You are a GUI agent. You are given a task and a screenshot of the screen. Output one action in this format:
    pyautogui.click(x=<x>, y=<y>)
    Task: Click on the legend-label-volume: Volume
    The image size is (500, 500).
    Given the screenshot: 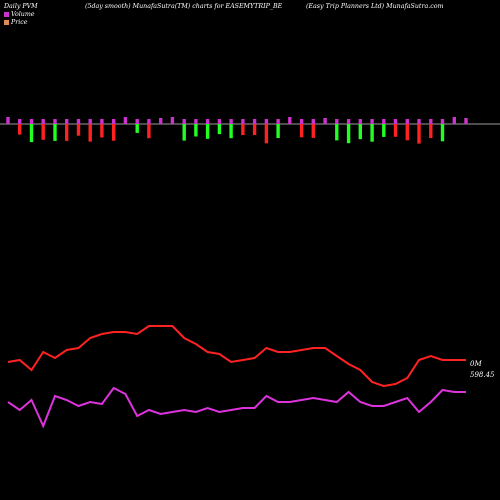 What is the action you would take?
    pyautogui.click(x=23, y=14)
    